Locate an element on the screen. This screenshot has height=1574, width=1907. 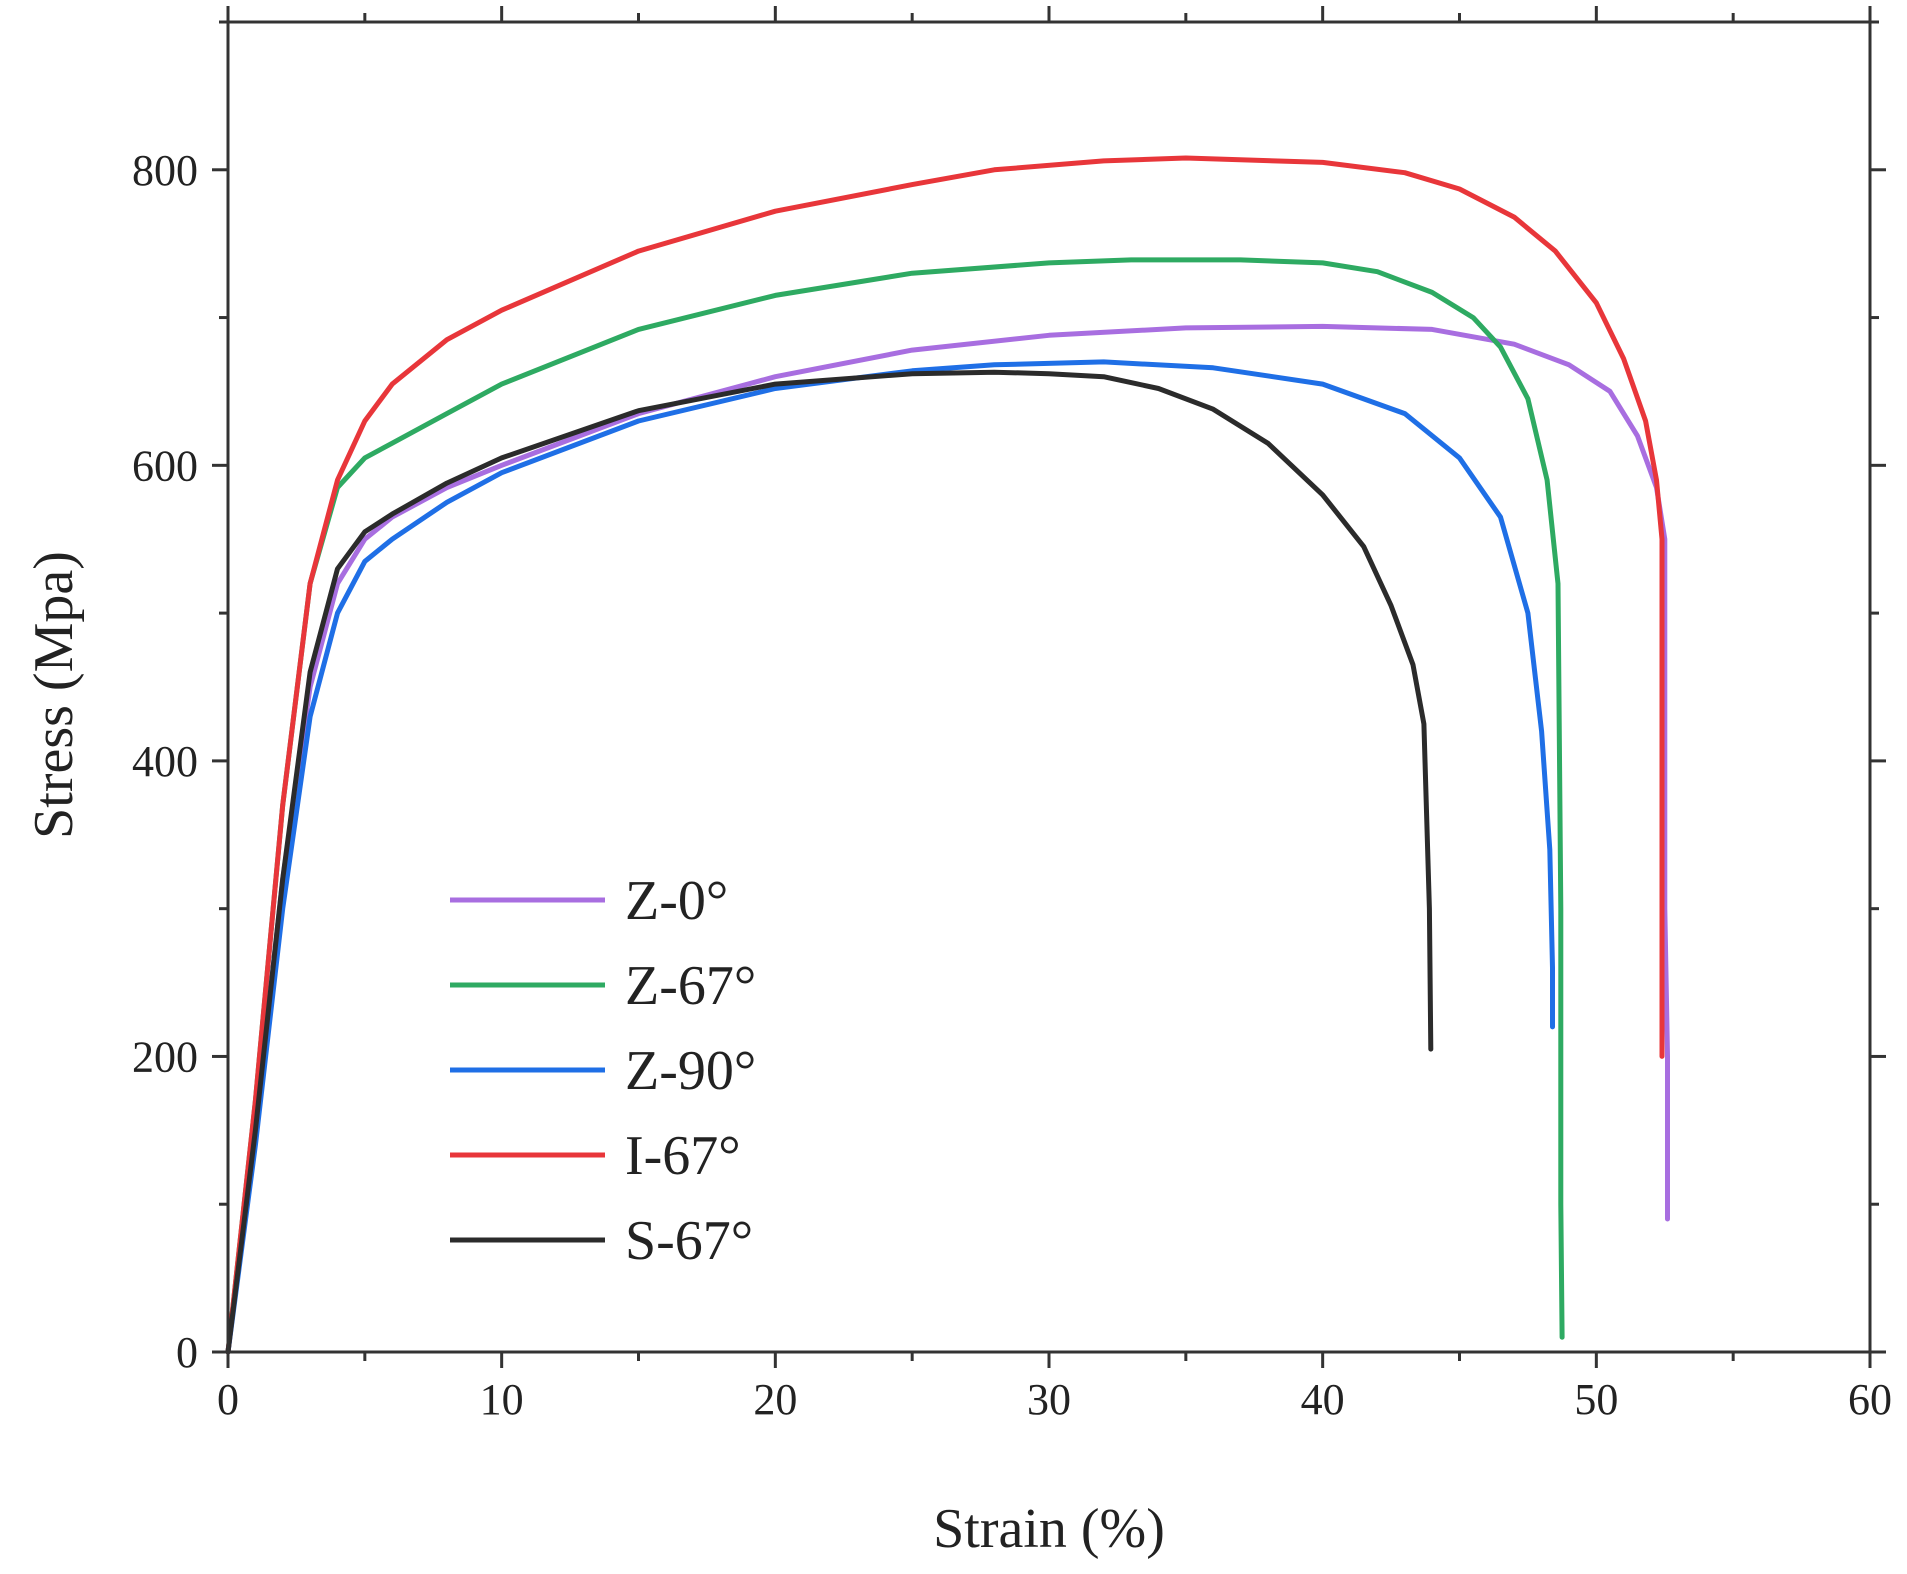
x-tick-label: 50 is located at coordinates (1596, 1399).